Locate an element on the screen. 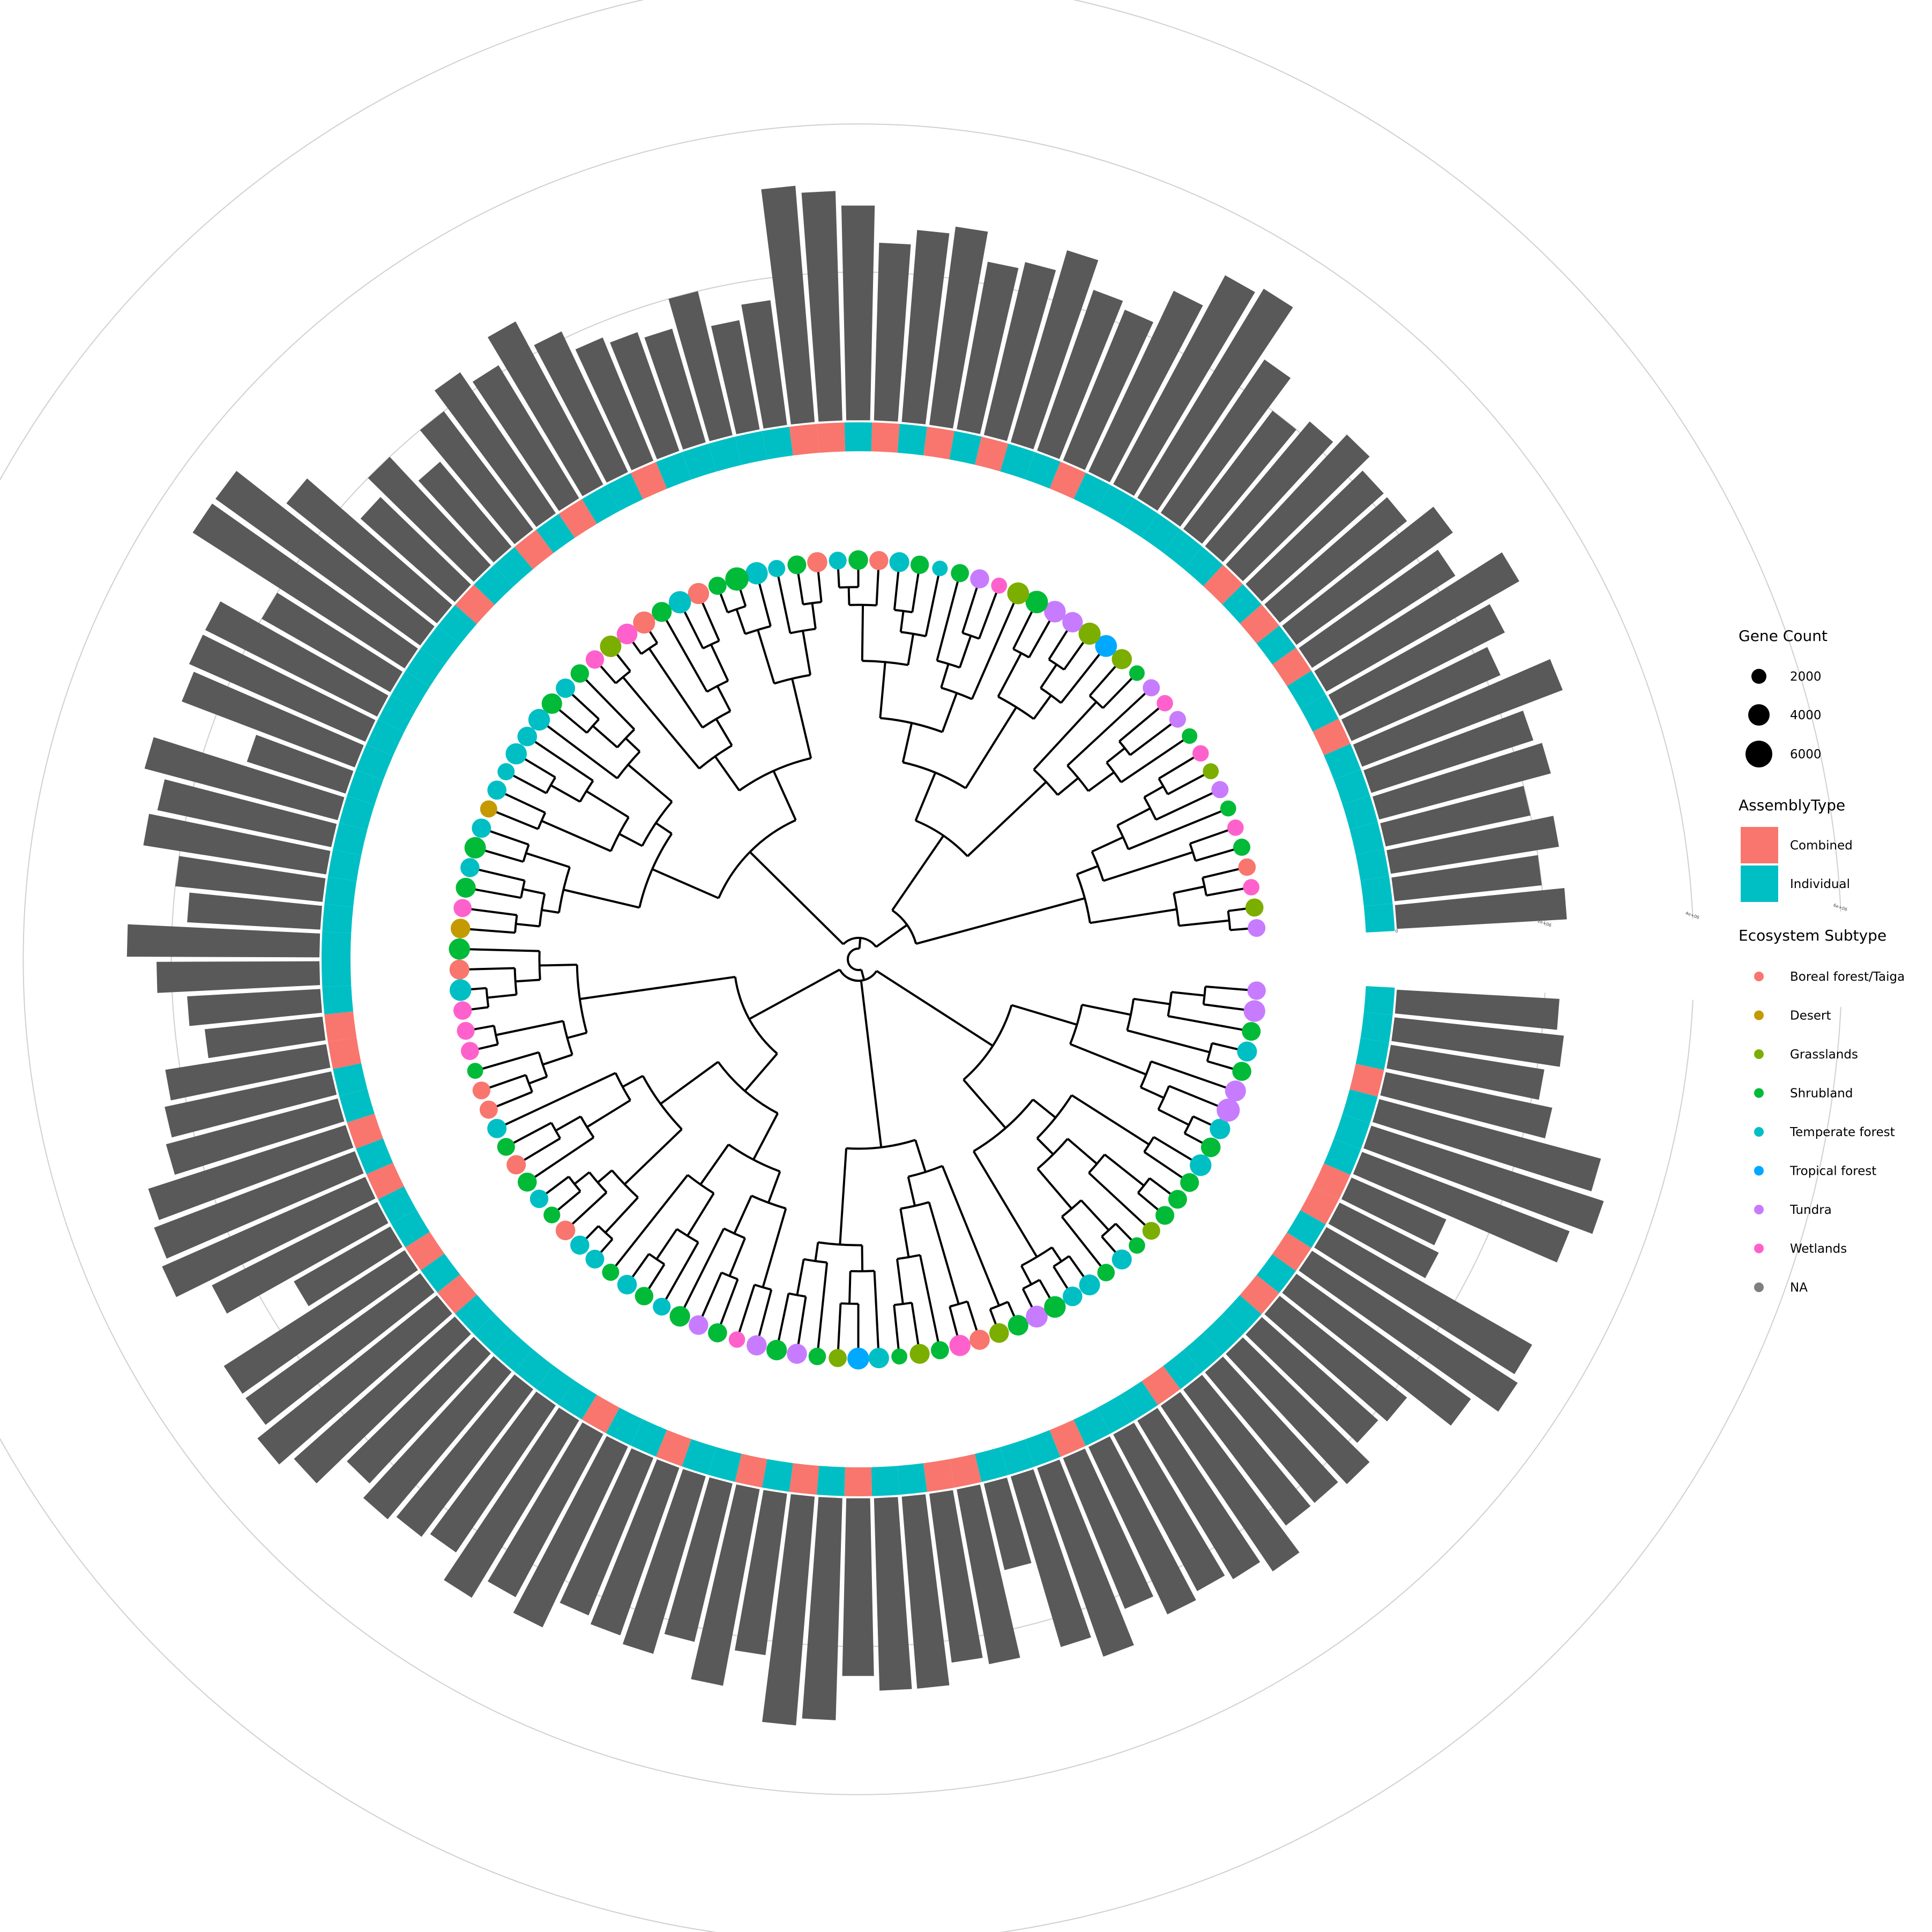 Image resolution: width=1932 pixels, height=1932 pixels. legend-swatch-combined is located at coordinates (1759, 845).